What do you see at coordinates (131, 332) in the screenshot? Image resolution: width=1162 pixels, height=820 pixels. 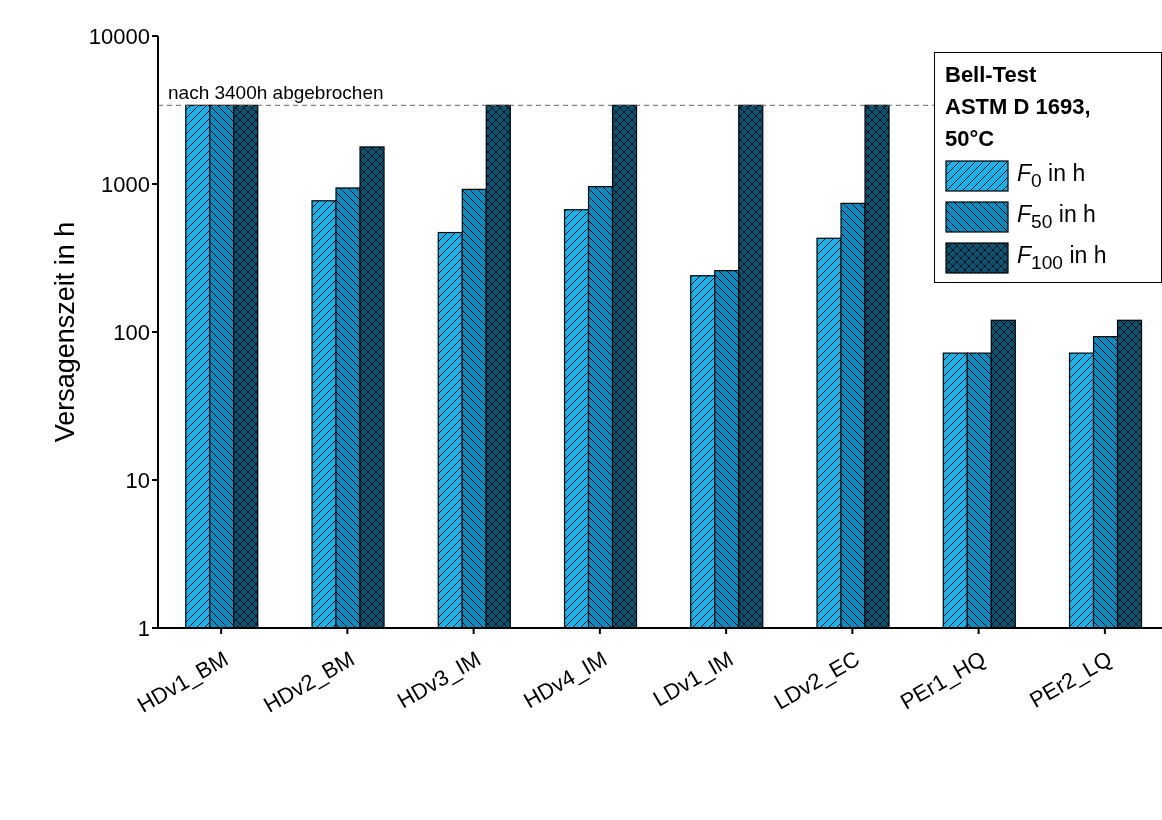 I see `y-tick-label: 100` at bounding box center [131, 332].